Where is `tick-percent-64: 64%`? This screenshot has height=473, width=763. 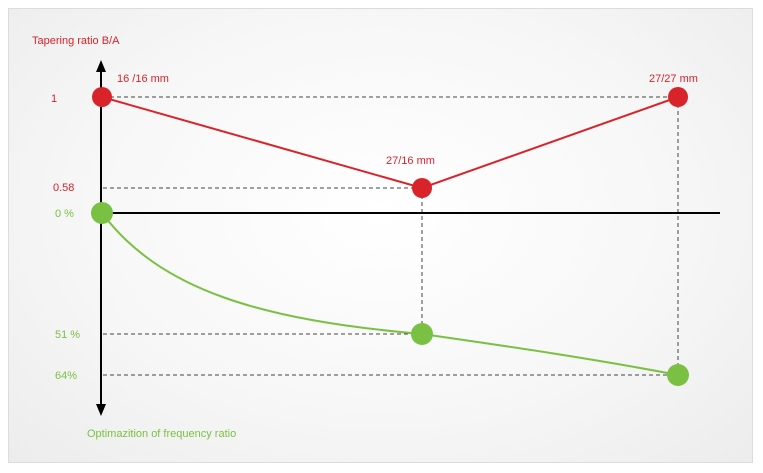
tick-percent-64: 64% is located at coordinates (66, 376).